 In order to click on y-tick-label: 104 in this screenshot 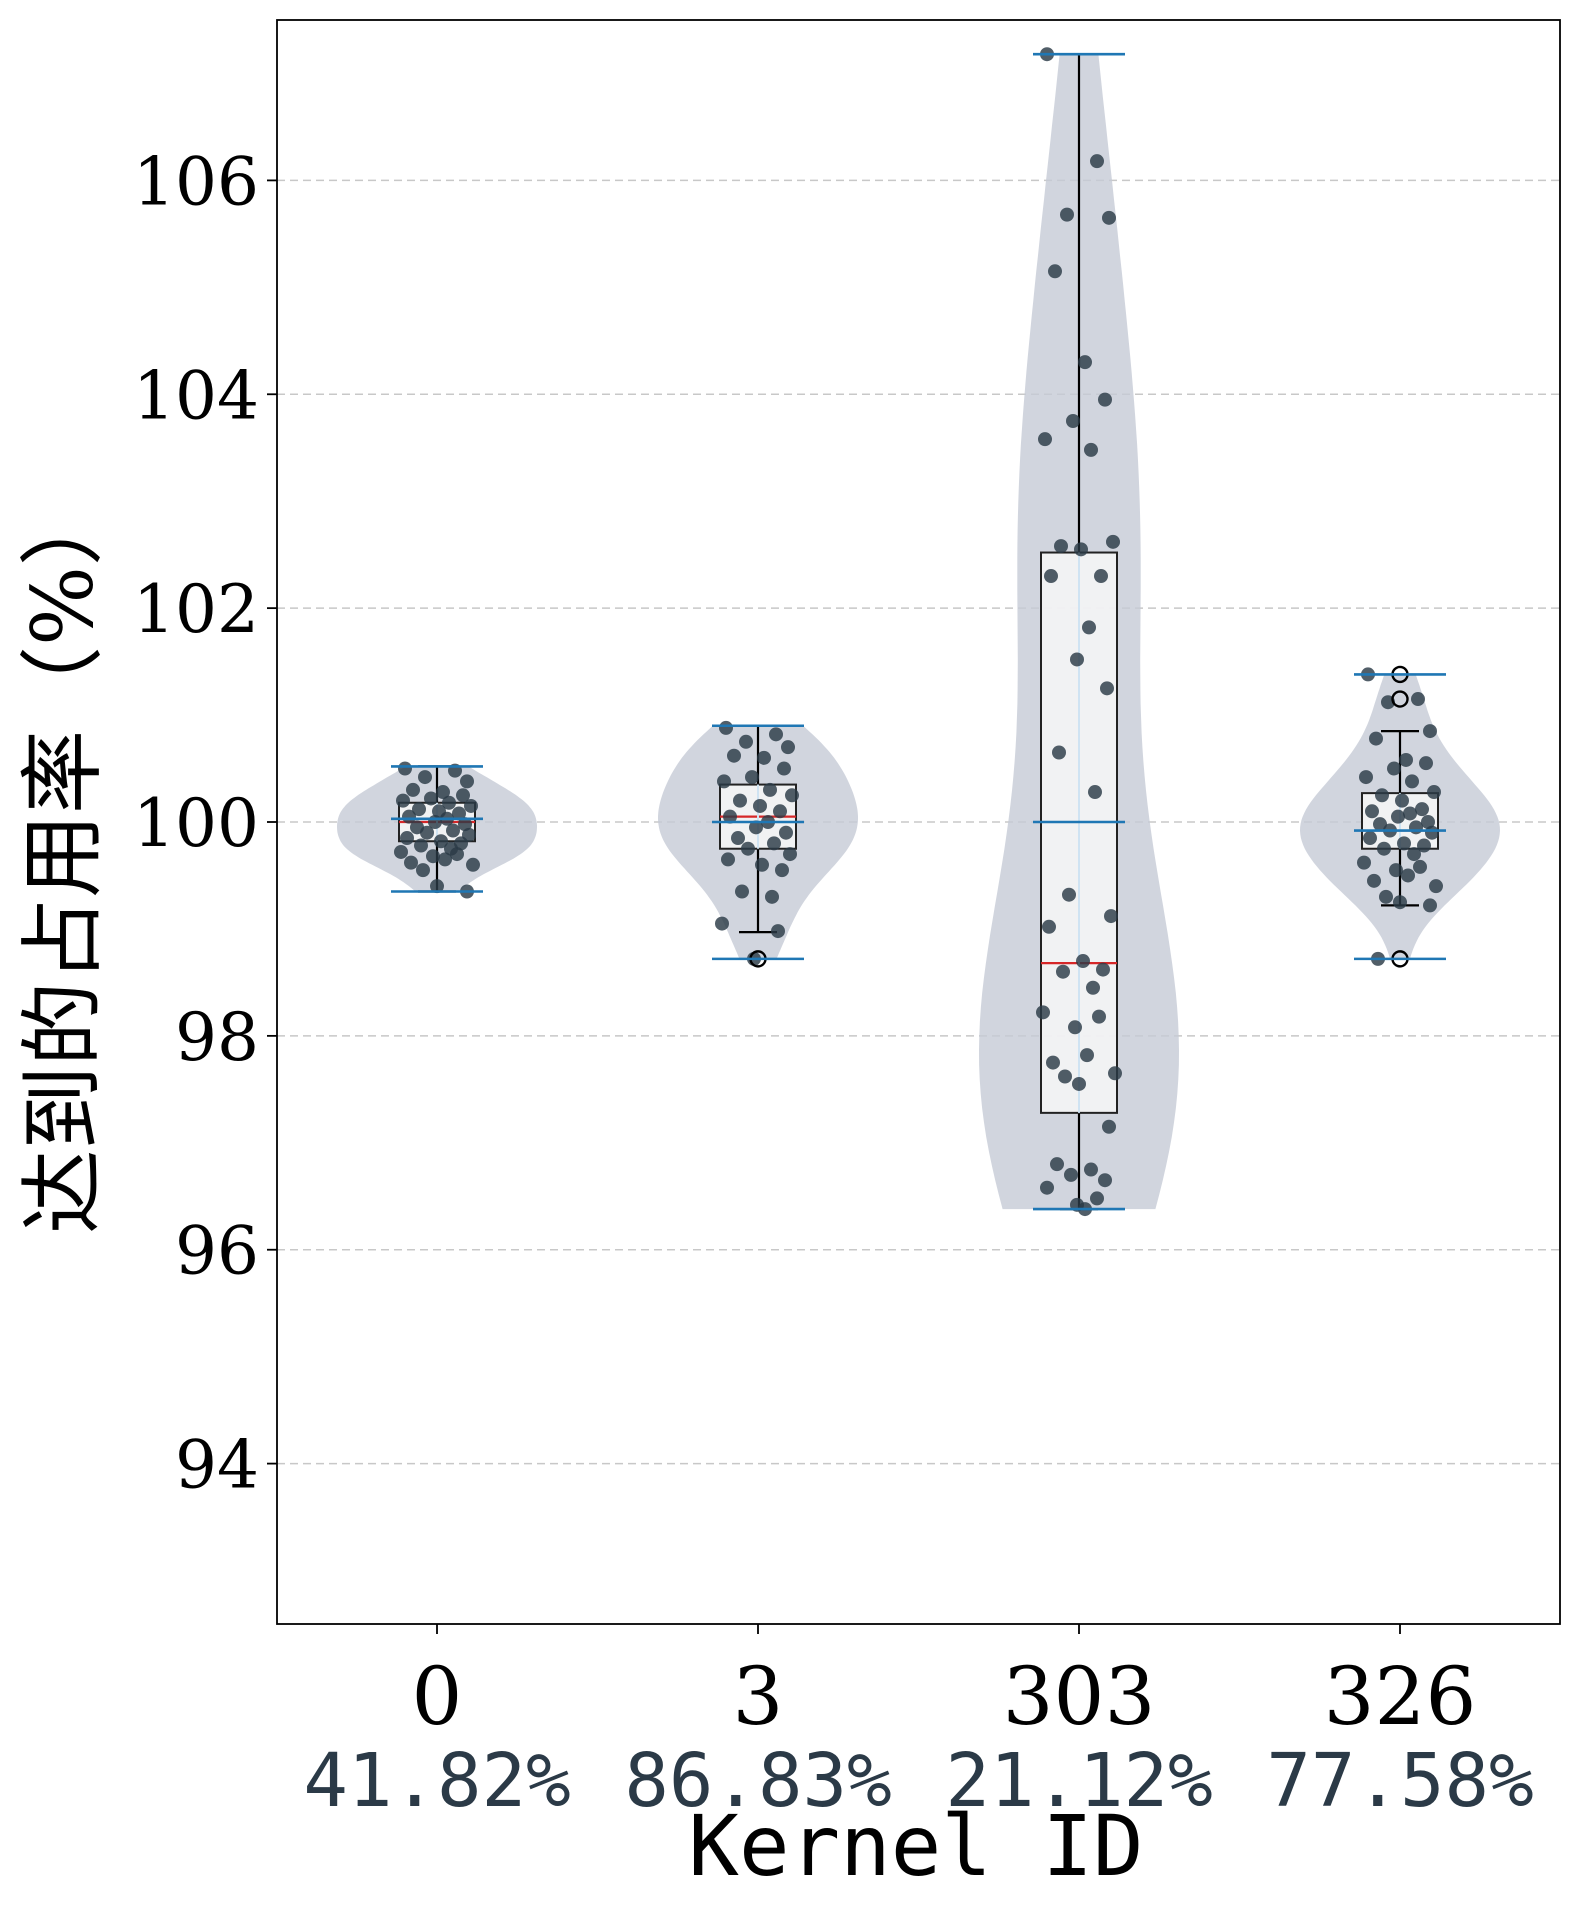, I will do `click(196, 395)`.